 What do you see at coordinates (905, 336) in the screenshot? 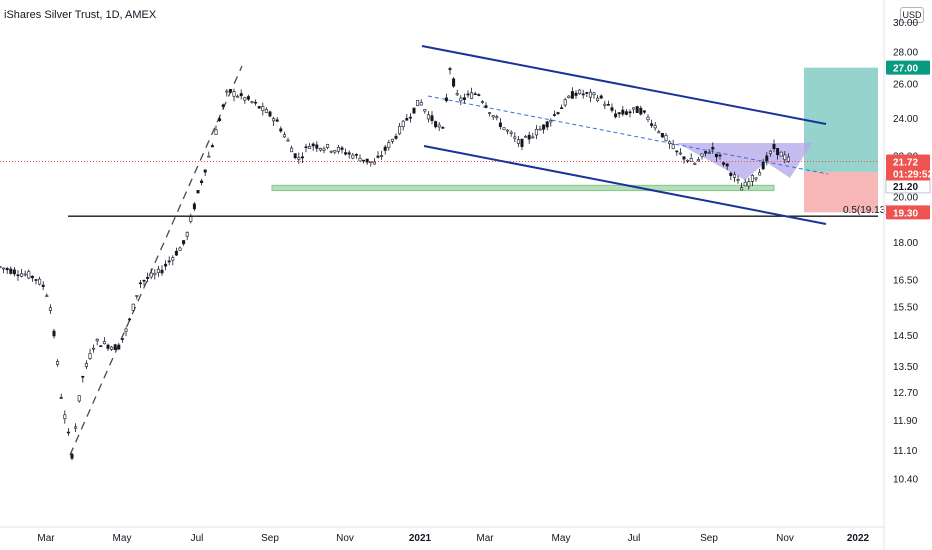
I see `price-tick-label: 14.50` at bounding box center [905, 336].